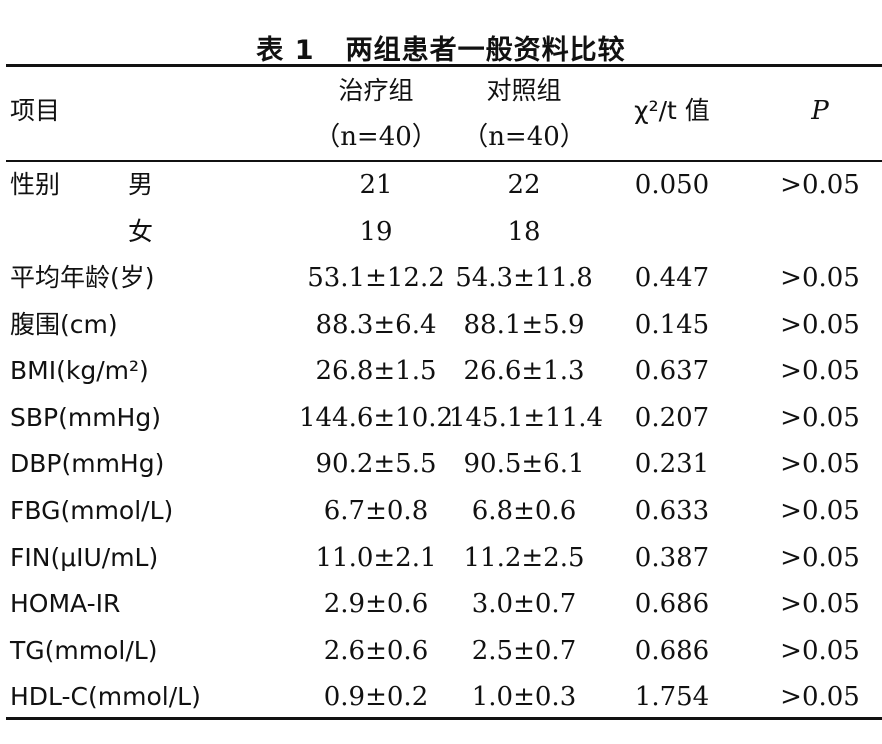 Image resolution: width=882 pixels, height=744 pixels. What do you see at coordinates (441, 50) in the screenshot?
I see `table-title: 表 1 两组患者一般资料比较` at bounding box center [441, 50].